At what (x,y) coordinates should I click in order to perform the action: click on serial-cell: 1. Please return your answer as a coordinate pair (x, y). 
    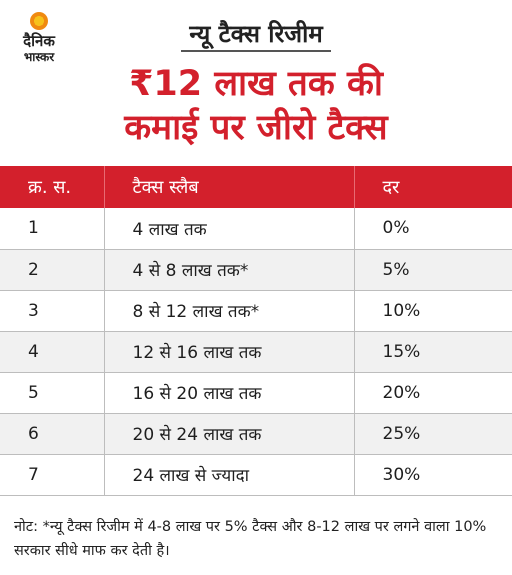
    Looking at the image, I should click on (52, 229).